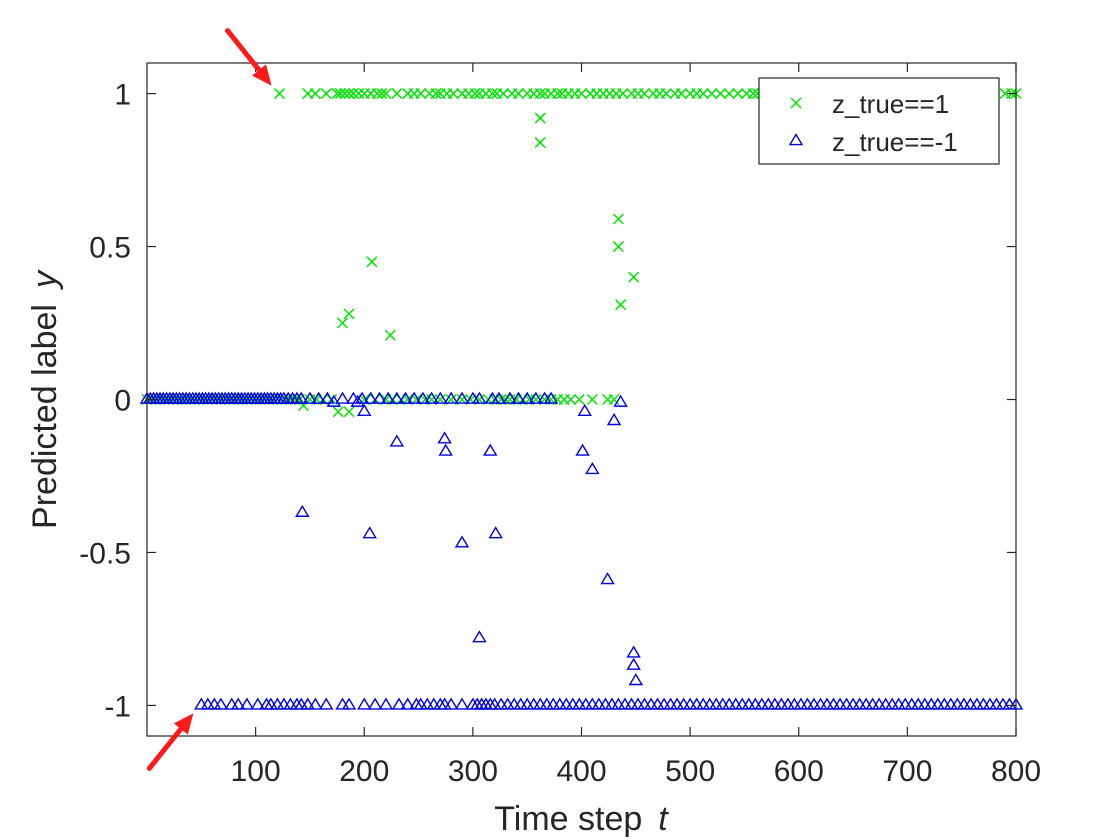 The width and height of the screenshot is (1120, 840). I want to click on x-axis-label: Time step t, so click(581, 819).